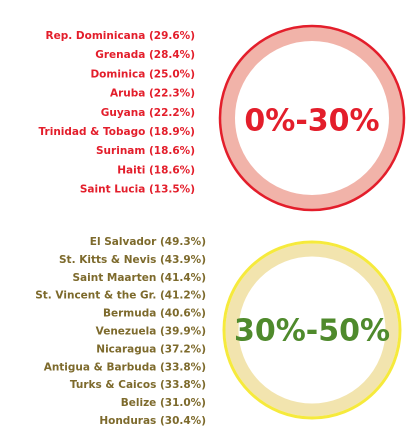  What do you see at coordinates (140, 278) in the screenshot?
I see `country-item: Saint Maarten (41.4%)` at bounding box center [140, 278].